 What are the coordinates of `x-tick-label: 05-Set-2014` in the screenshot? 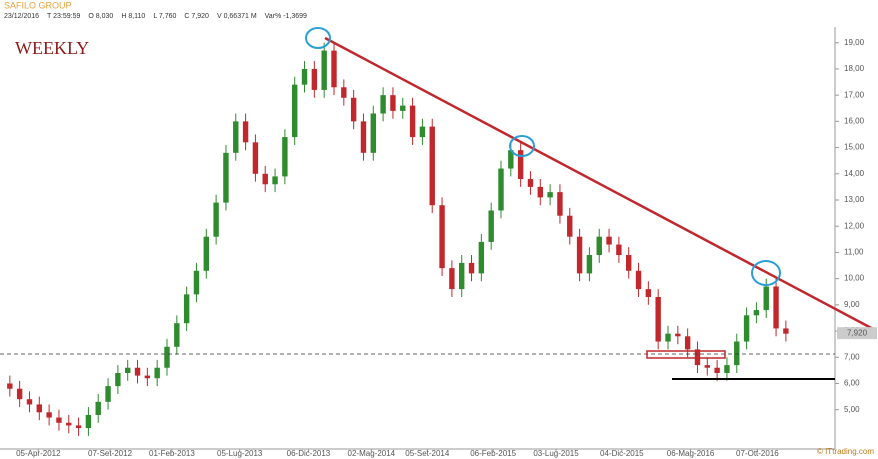 It's located at (427, 453).